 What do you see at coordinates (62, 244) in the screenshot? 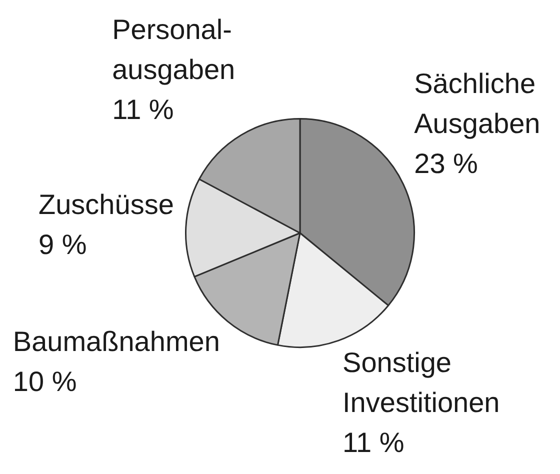
I see `data-label: 9 %` at bounding box center [62, 244].